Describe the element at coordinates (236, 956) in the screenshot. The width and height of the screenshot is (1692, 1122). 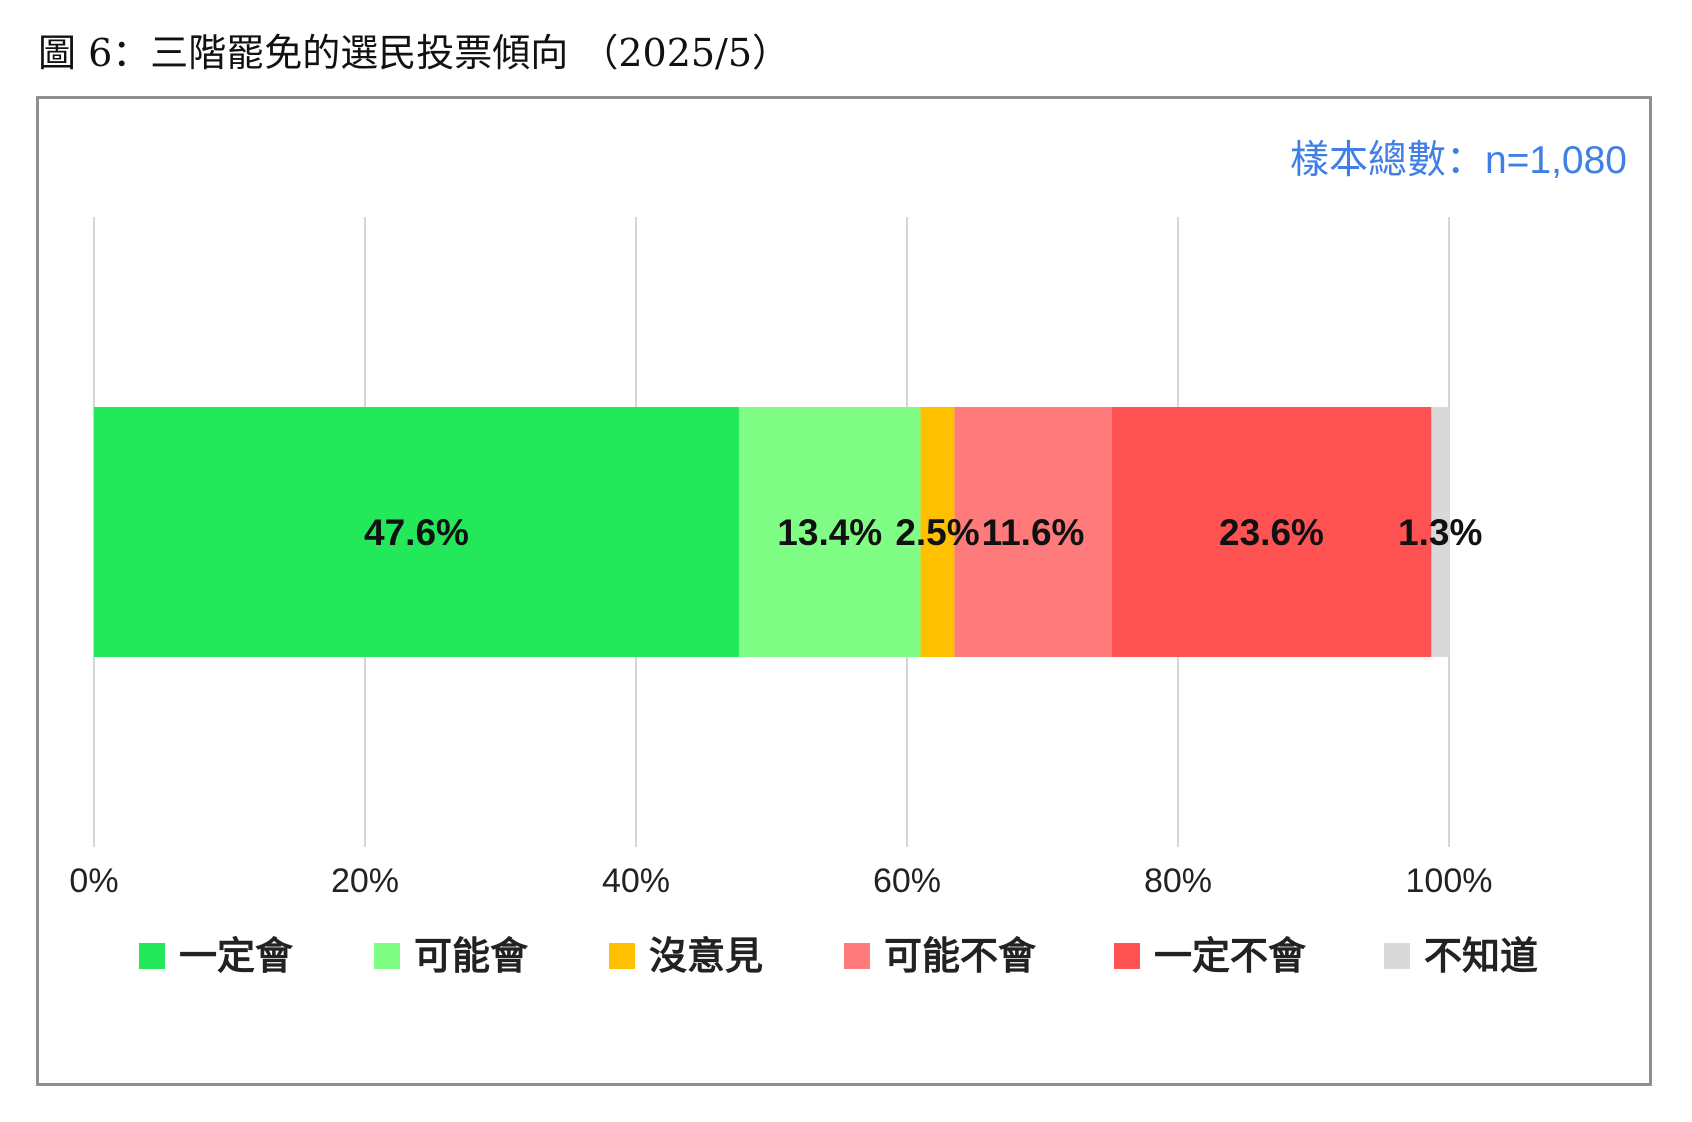
I see `legend-label: 一定會` at that location.